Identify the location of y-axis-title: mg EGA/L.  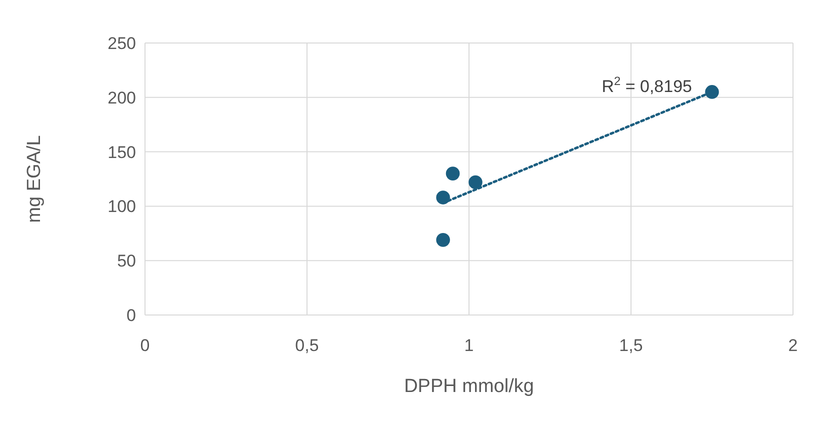
(34, 179).